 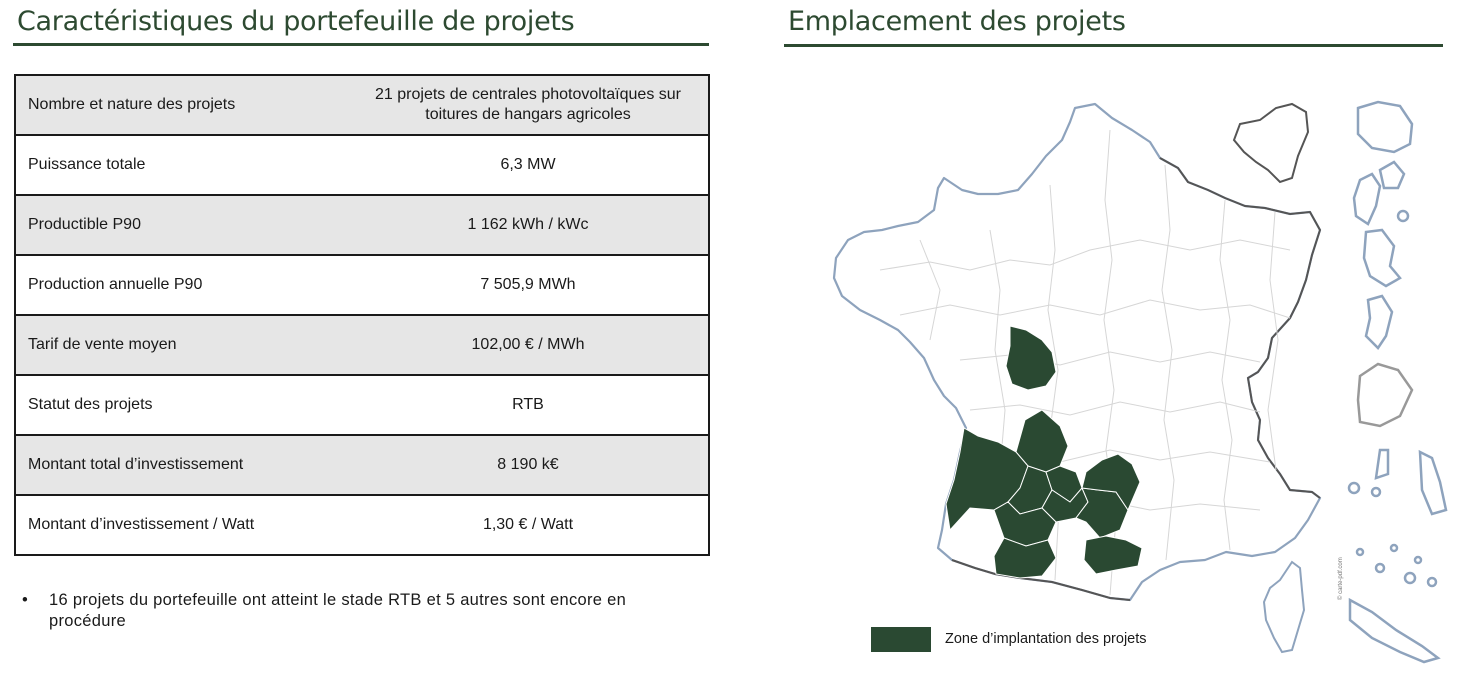 What do you see at coordinates (528, 344) in the screenshot?
I see `row-value: 102,00 € / MWh` at bounding box center [528, 344].